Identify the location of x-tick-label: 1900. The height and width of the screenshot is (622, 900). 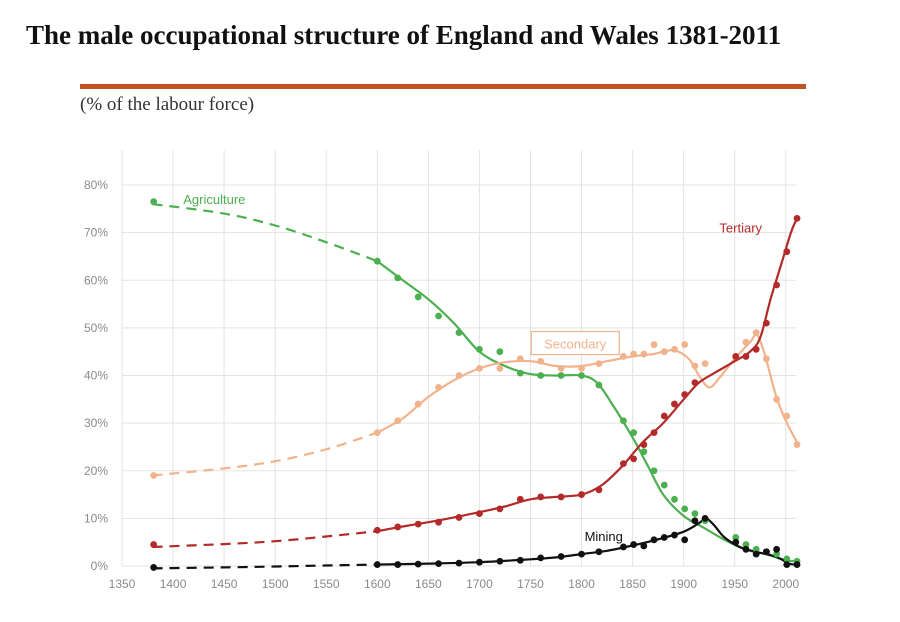
(683, 584).